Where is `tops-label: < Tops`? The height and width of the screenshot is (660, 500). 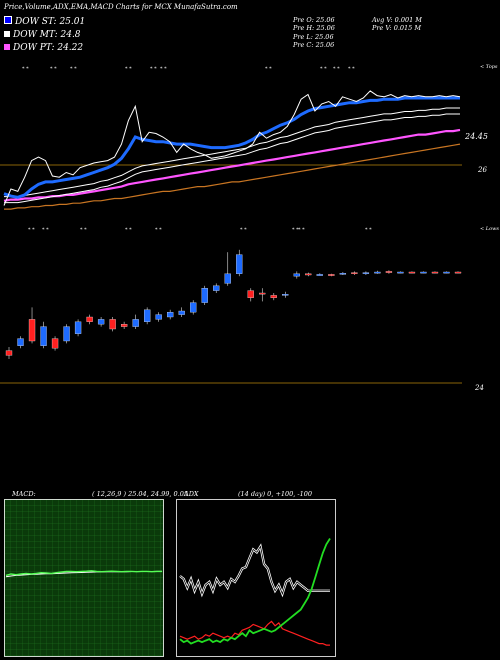 tops-label: < Tops is located at coordinates (489, 67).